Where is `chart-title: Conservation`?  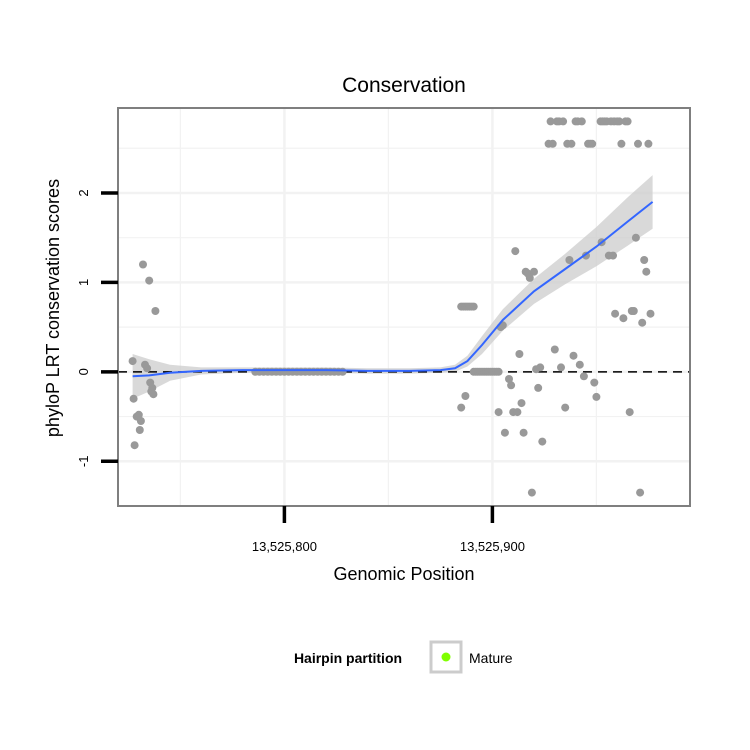
chart-title: Conservation is located at coordinates (404, 85).